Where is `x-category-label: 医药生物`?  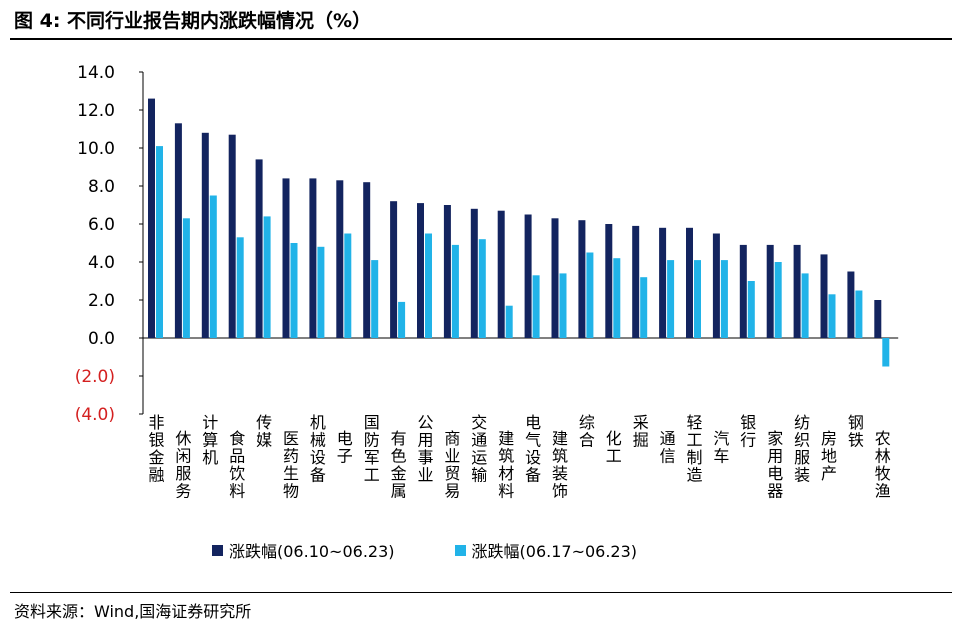
x-category-label: 医药生物 is located at coordinates (291, 465).